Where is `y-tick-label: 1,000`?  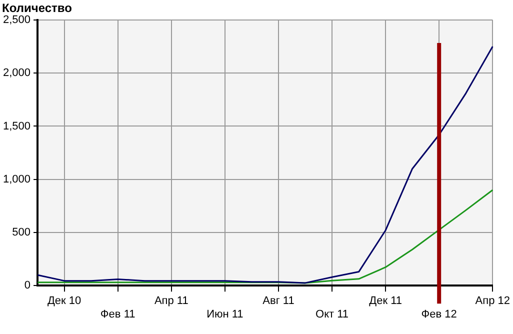
y-tick-label: 1,000 is located at coordinates (16, 179).